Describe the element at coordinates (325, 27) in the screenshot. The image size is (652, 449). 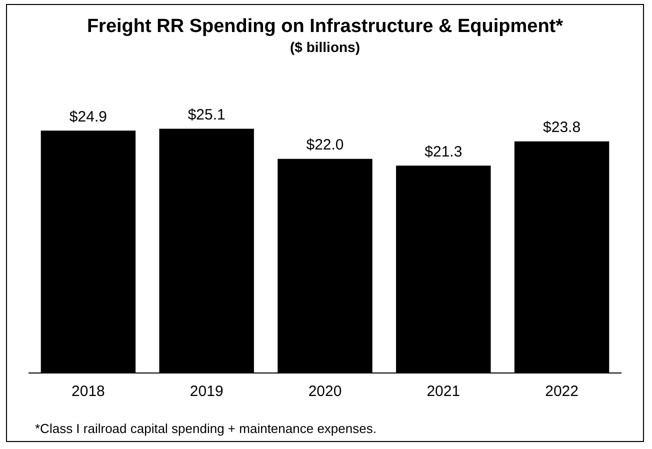
I see `chart-title: Freight RR Spending on Infrastructure & Equipment*` at that location.